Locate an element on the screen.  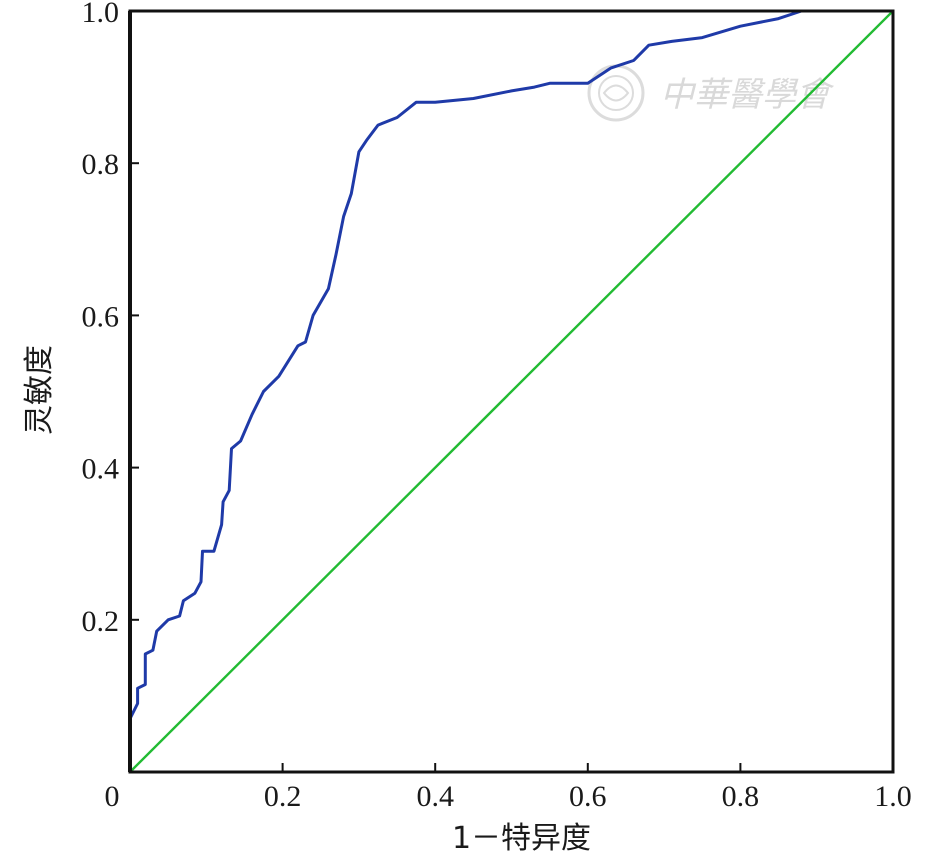
x-tick-label: 0 is located at coordinates (112, 796).